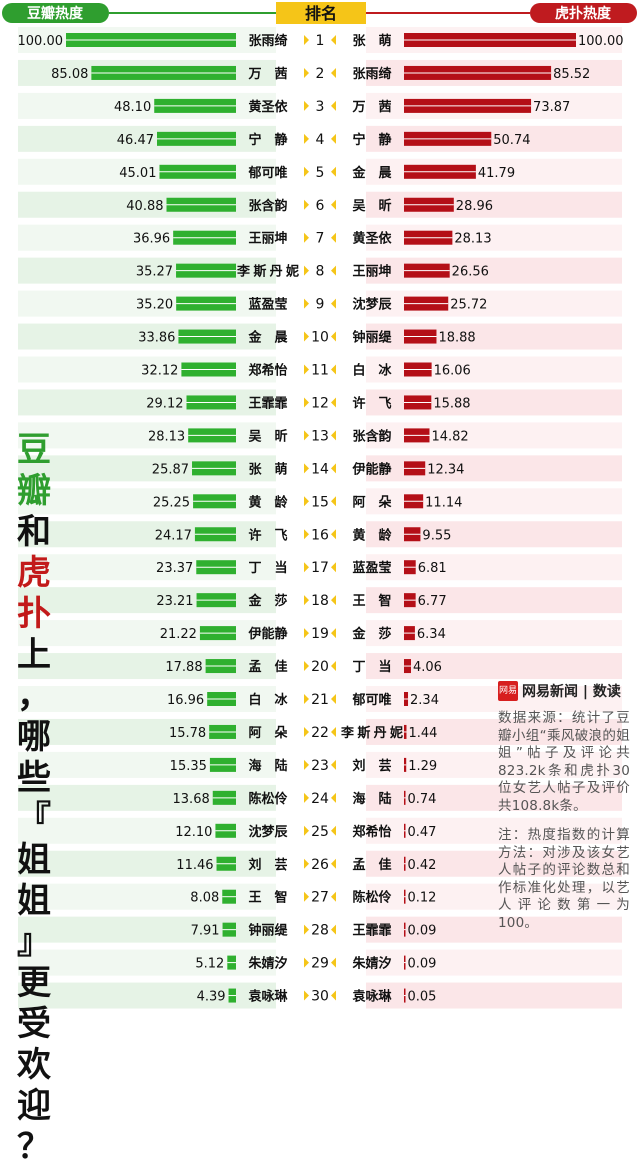  Describe the element at coordinates (267, 898) in the screenshot. I see `douban-name: 王 智` at that location.